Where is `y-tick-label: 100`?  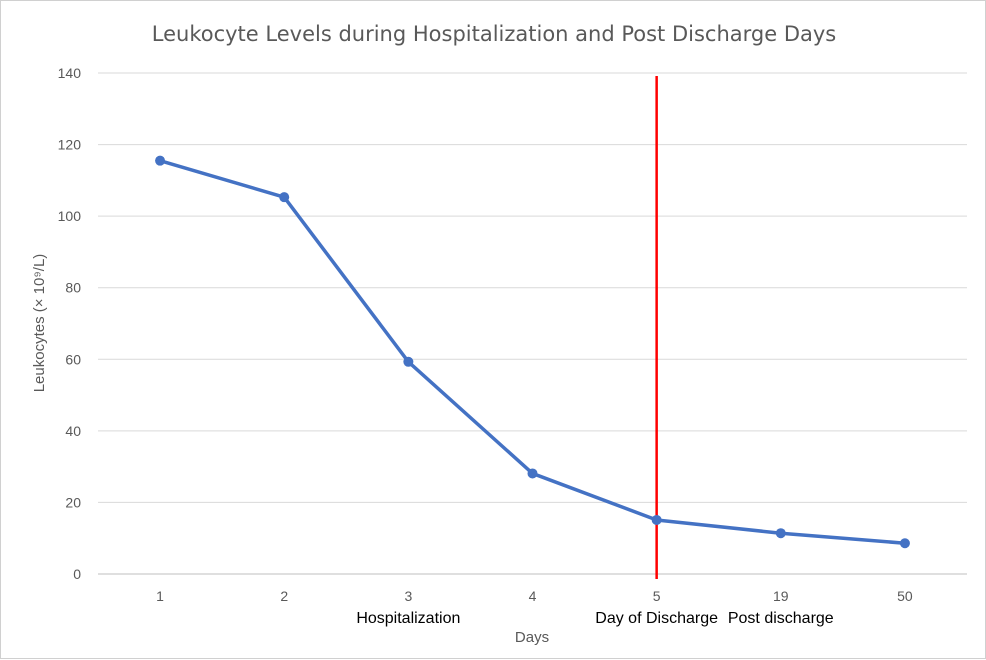 y-tick-label: 100 is located at coordinates (70, 216).